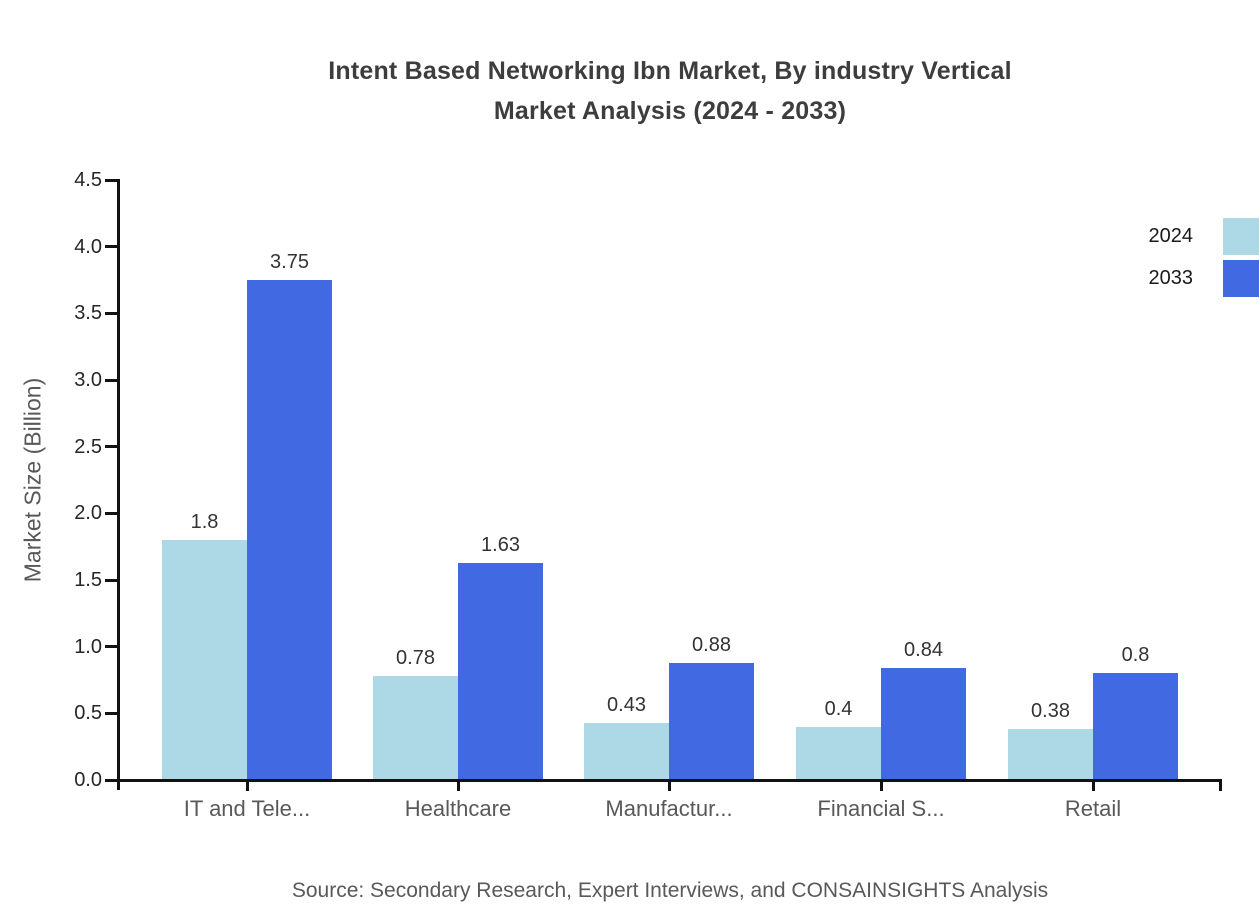 The width and height of the screenshot is (1260, 920). What do you see at coordinates (1241, 278) in the screenshot?
I see `legend-swatch-2033` at bounding box center [1241, 278].